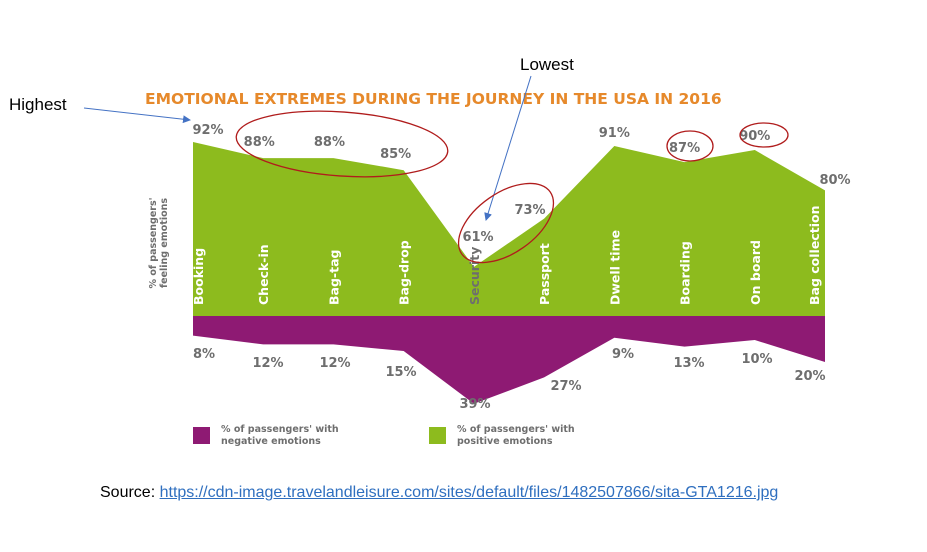 The image size is (927, 552). What do you see at coordinates (137, 115) in the screenshot?
I see `highest-arrow-icon` at bounding box center [137, 115].